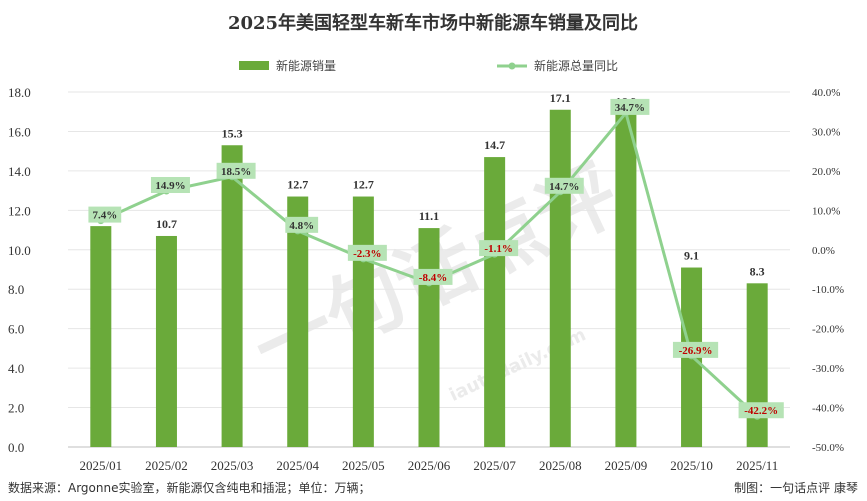  What do you see at coordinates (560, 465) in the screenshot?
I see `x-tick: 2025/08` at bounding box center [560, 465].